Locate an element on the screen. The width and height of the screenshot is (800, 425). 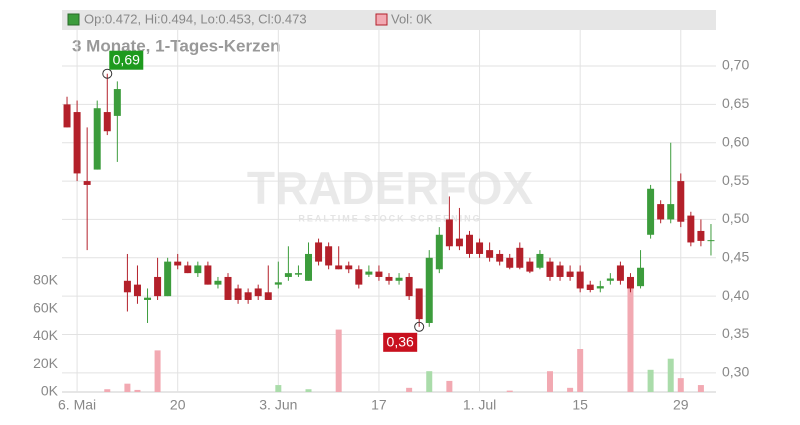
y2-tick-label: 0K is located at coordinates (50, 391).